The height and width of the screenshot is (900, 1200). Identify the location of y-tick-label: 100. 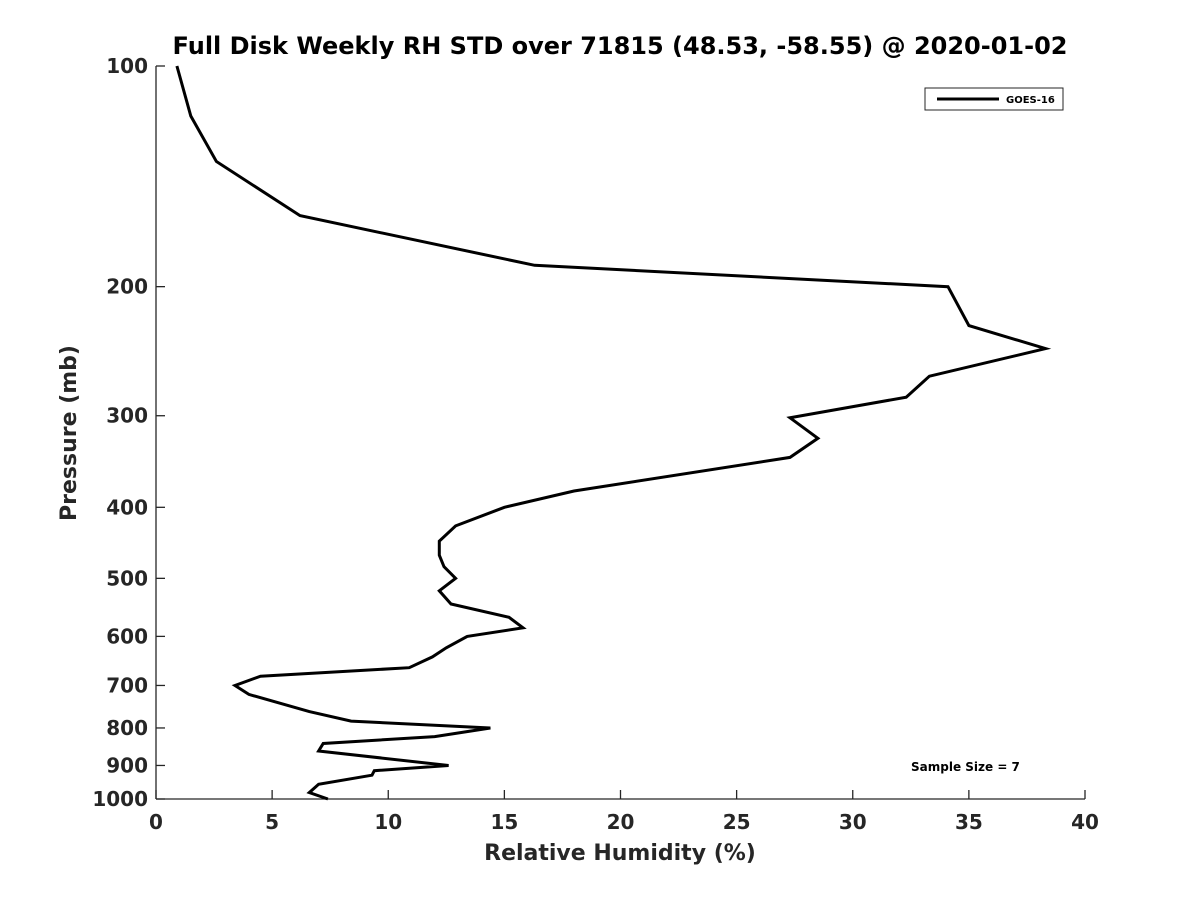
(127, 66).